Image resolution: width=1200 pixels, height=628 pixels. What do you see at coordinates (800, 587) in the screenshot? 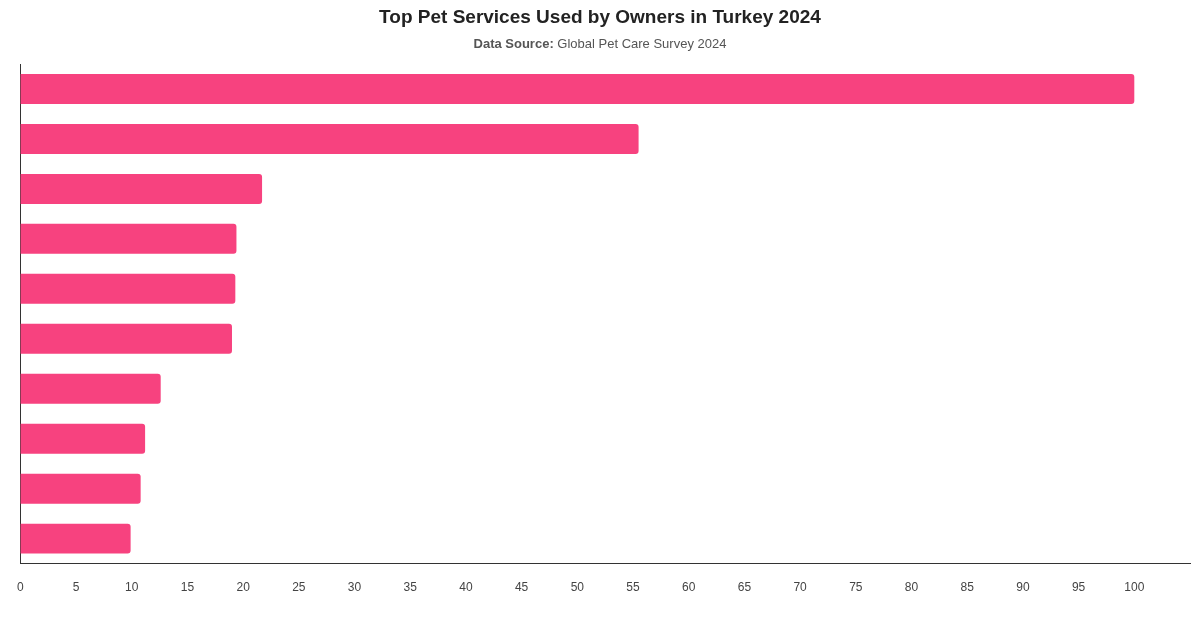
I see `x-tick-label: 70` at bounding box center [800, 587].